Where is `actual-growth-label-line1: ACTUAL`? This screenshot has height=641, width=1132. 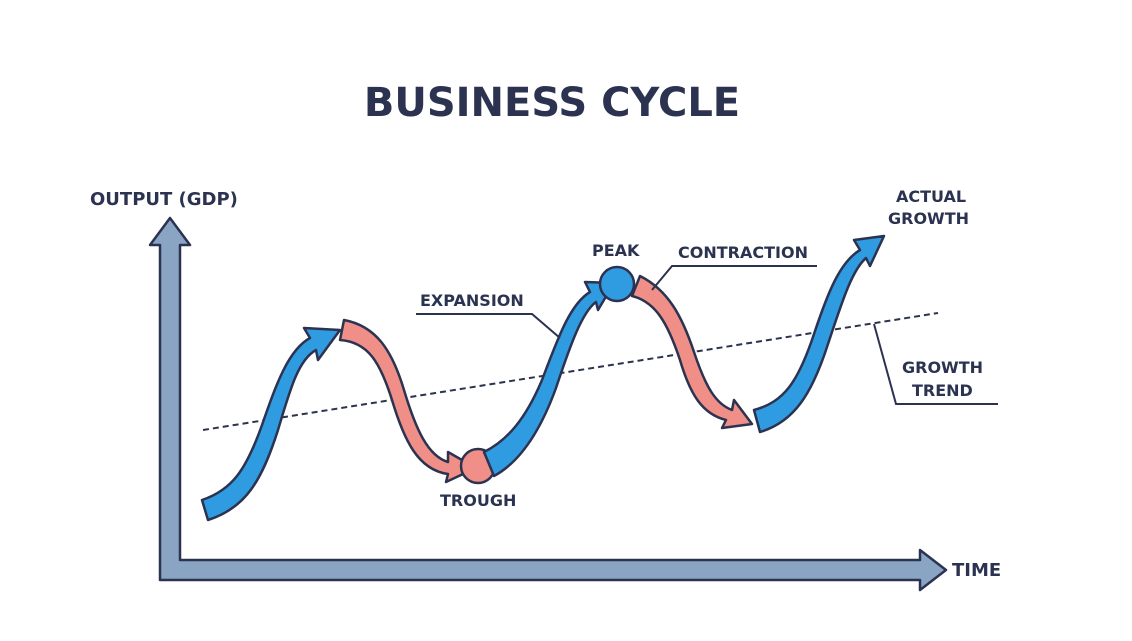
actual-growth-label-line1: ACTUAL is located at coordinates (931, 196).